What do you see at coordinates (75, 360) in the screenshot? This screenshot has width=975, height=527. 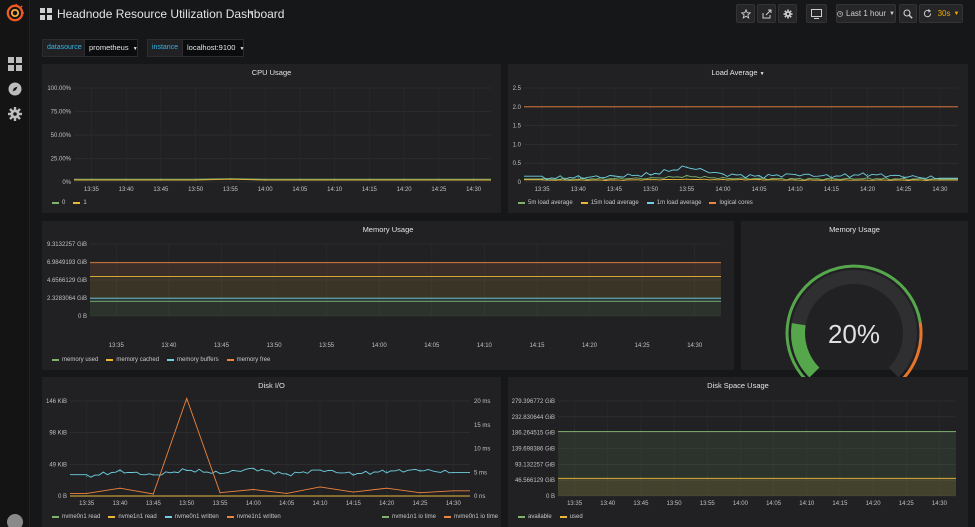 I see `legend-item: memory used` at bounding box center [75, 360].